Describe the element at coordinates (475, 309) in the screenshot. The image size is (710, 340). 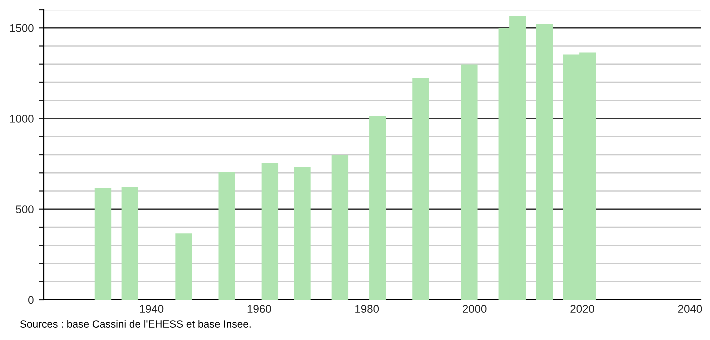
I see `x-tick-label: 2000` at that location.